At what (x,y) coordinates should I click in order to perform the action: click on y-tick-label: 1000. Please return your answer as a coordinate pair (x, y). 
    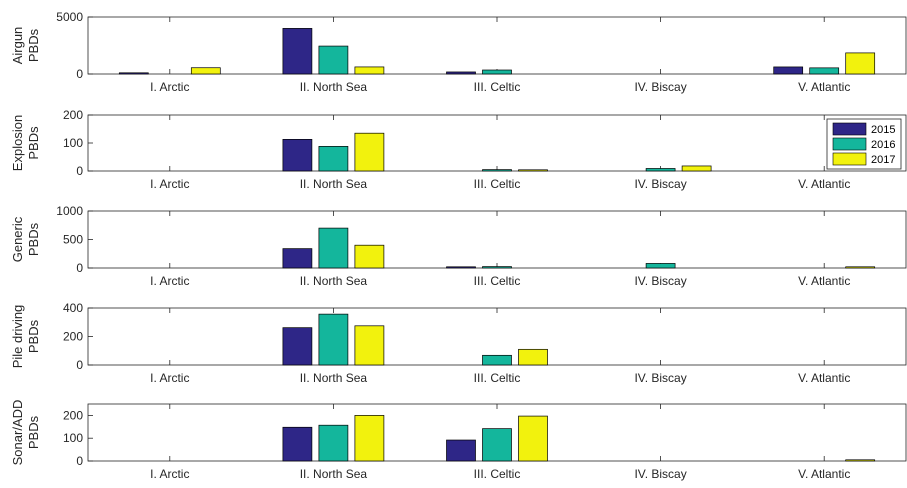
    Looking at the image, I should click on (69, 211).